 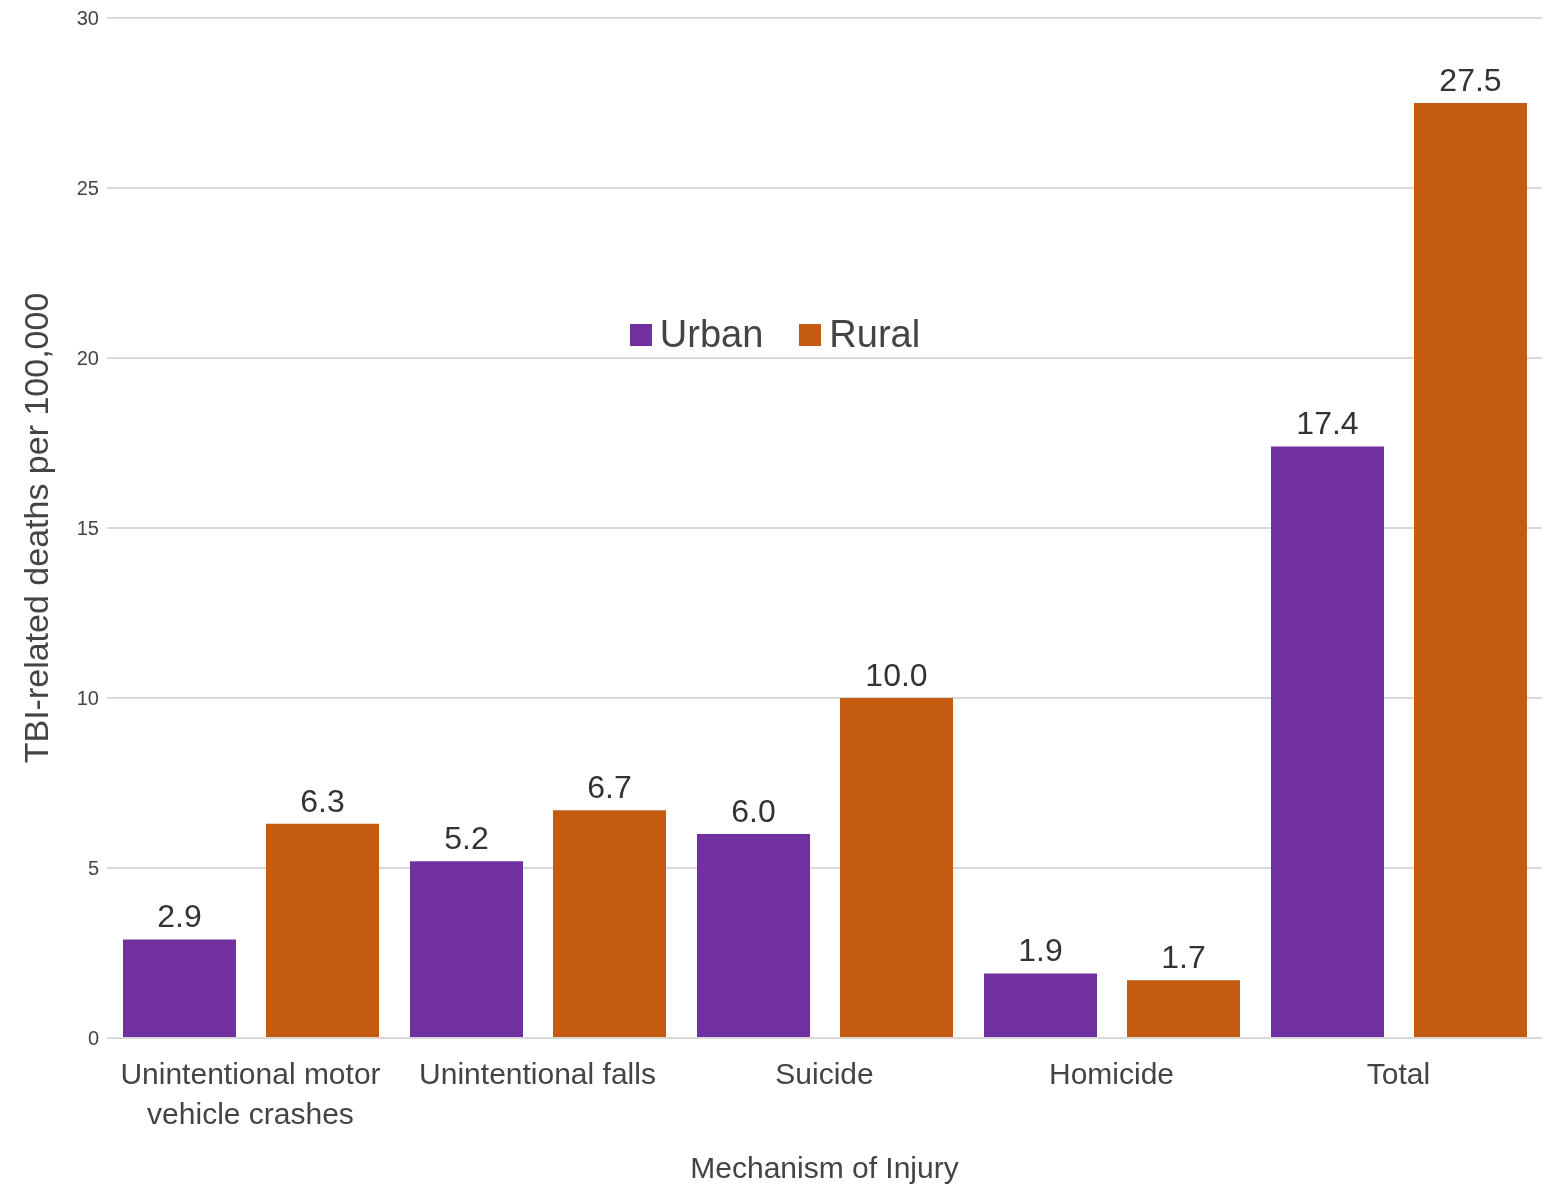 I want to click on y-axis-title: TBI-related deaths per 100,000, so click(x=36, y=528).